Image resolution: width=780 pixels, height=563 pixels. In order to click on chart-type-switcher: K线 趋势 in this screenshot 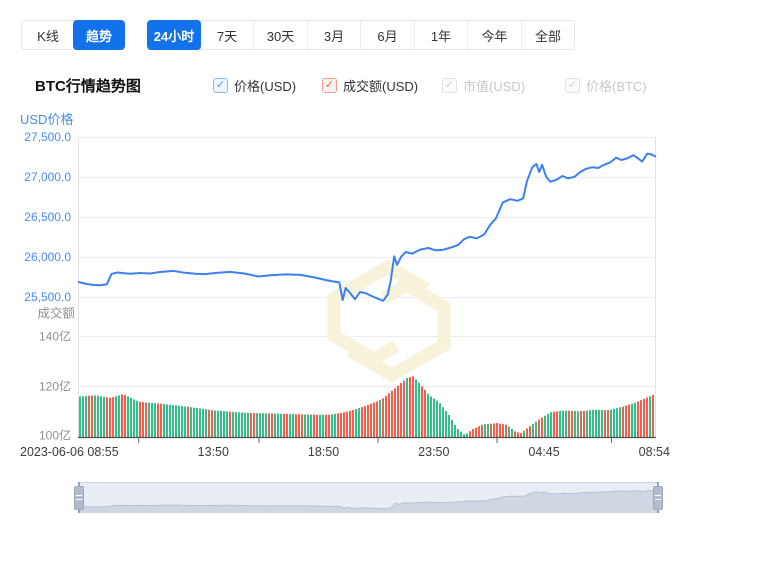, I will do `click(73, 35)`.